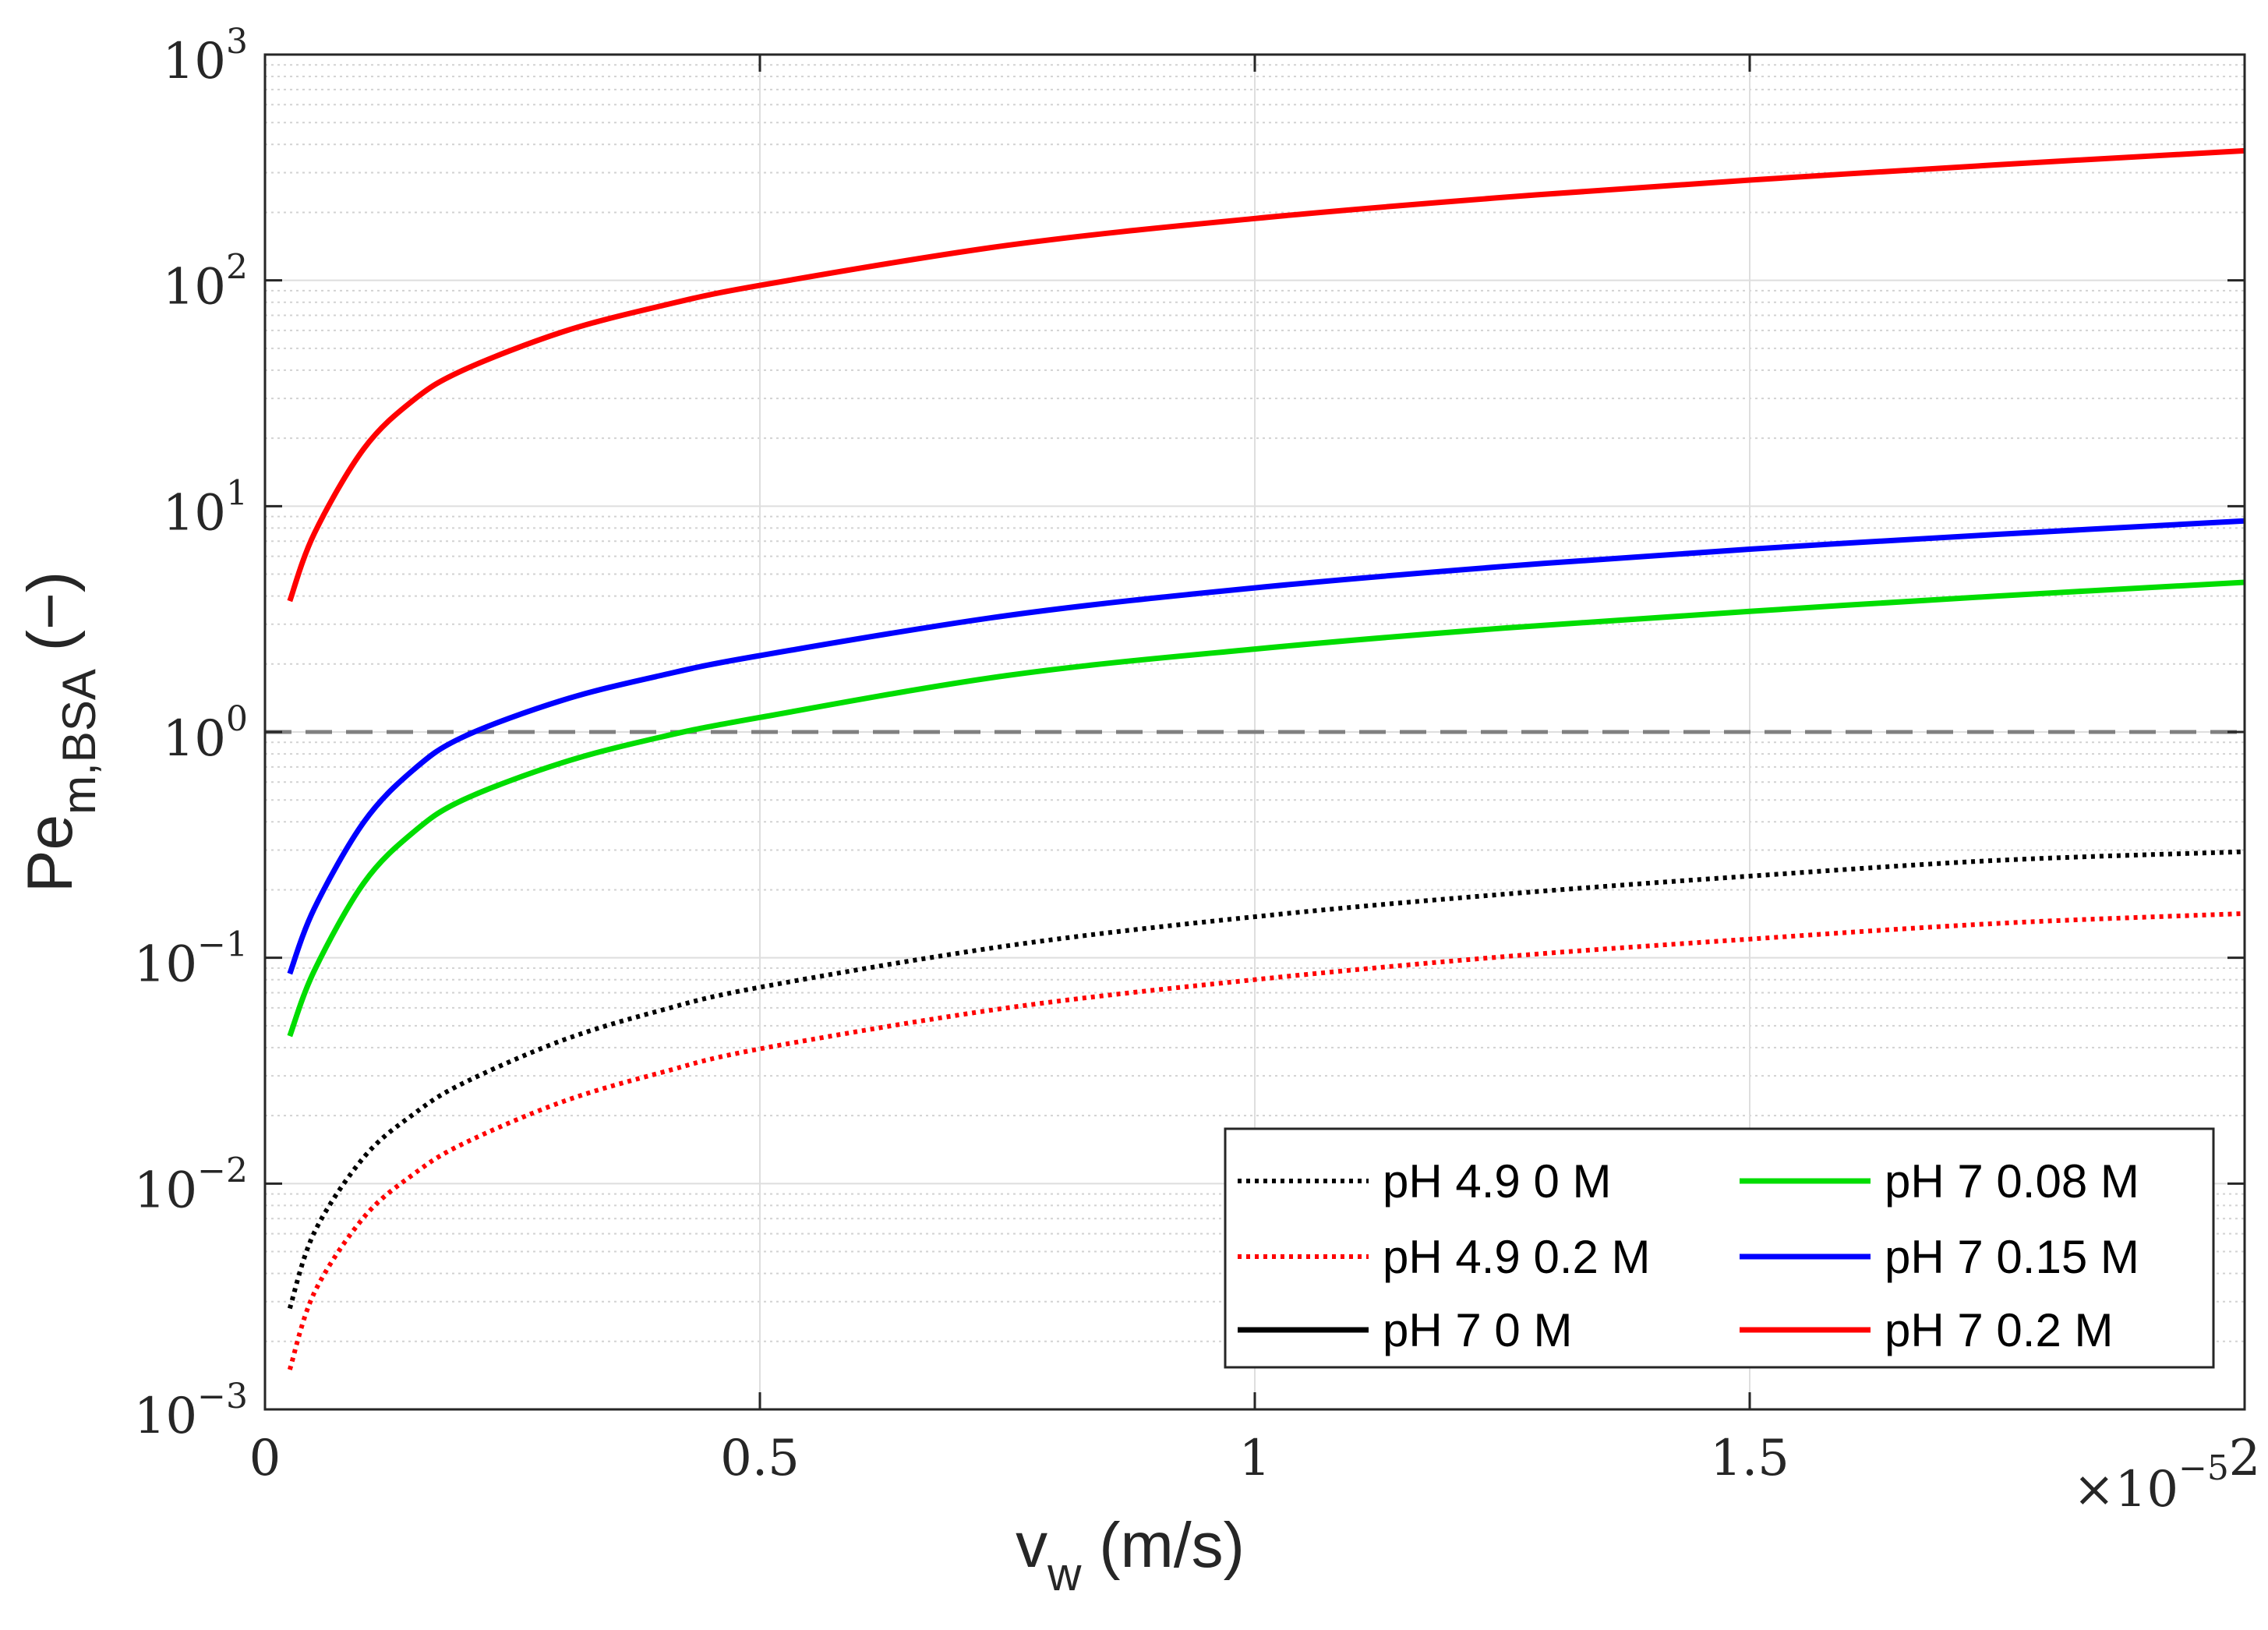 The width and height of the screenshot is (2268, 1630). I want to click on y-tick-label-exponent: −3, so click(222, 1396).